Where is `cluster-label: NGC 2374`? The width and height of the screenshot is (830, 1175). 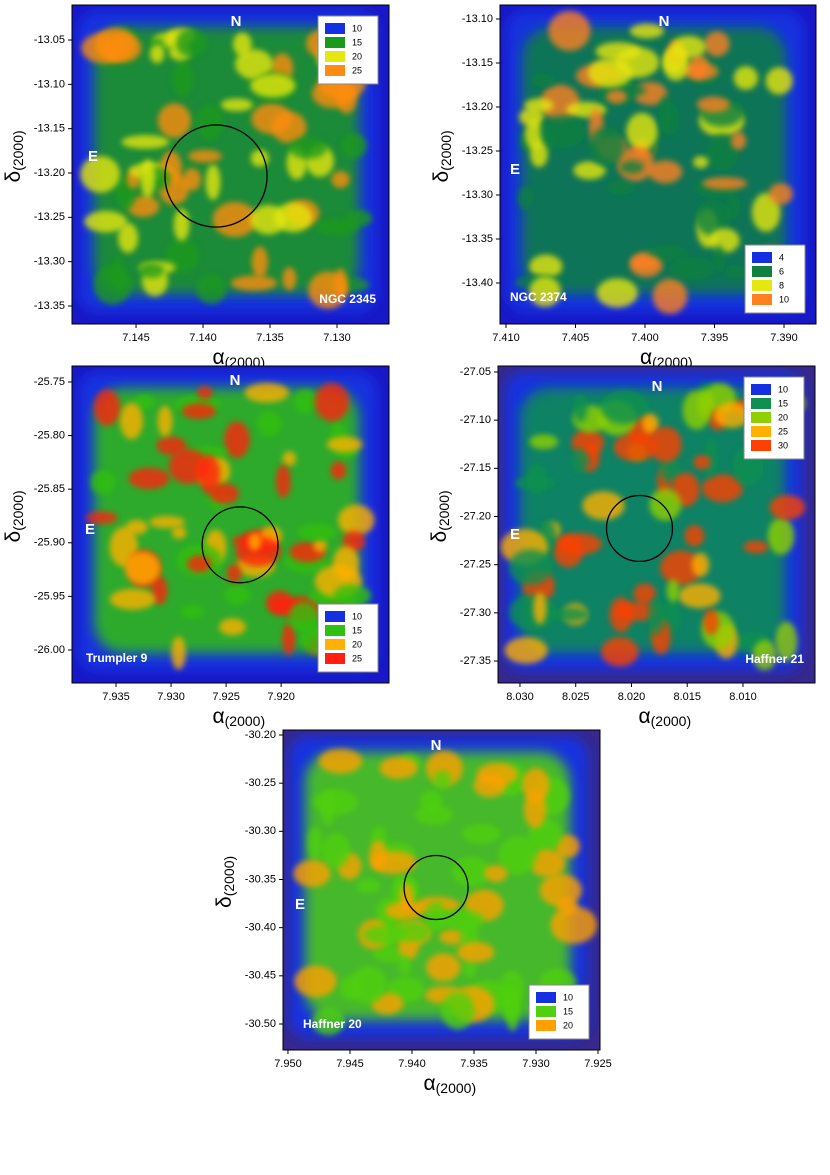
cluster-label: NGC 2374 is located at coordinates (538, 297).